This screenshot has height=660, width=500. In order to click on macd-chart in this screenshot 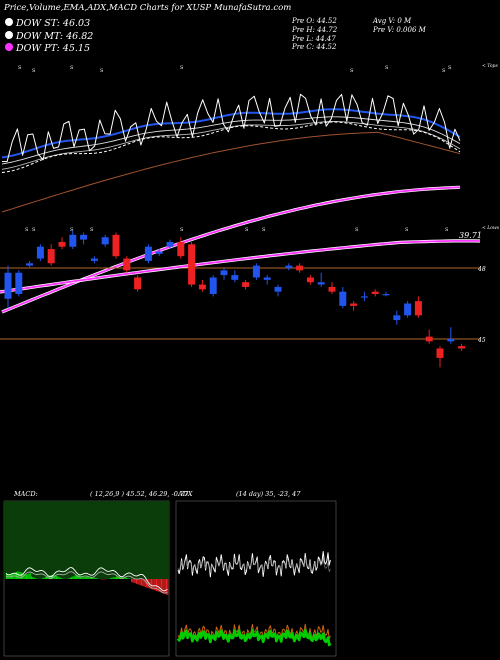, I will do `click(87, 581)`.